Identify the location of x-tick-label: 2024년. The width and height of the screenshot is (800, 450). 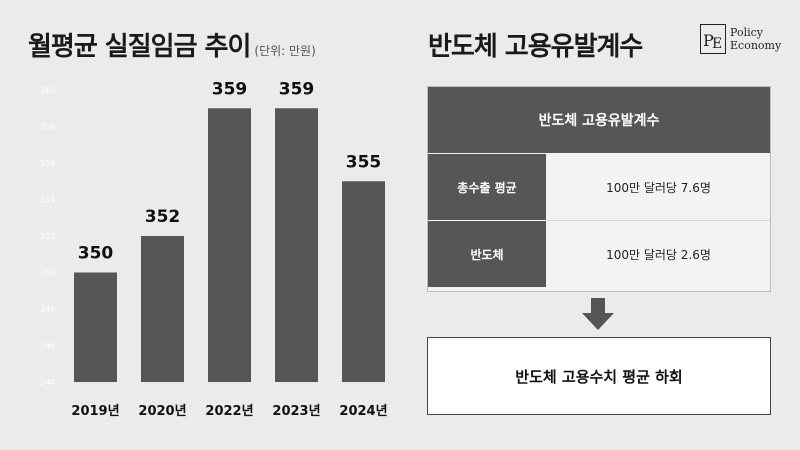
(363, 411).